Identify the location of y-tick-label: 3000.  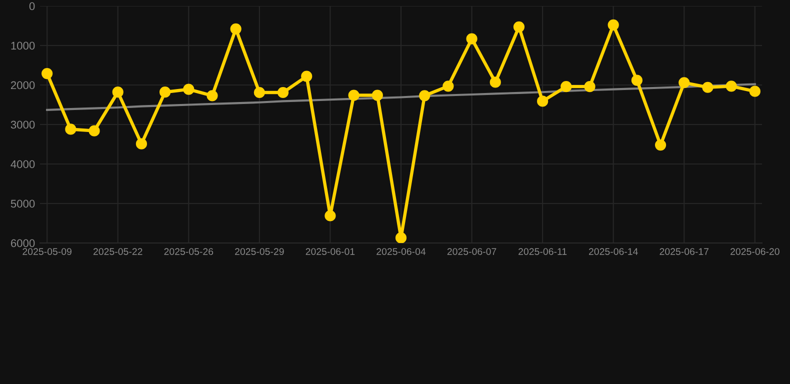
(22, 124).